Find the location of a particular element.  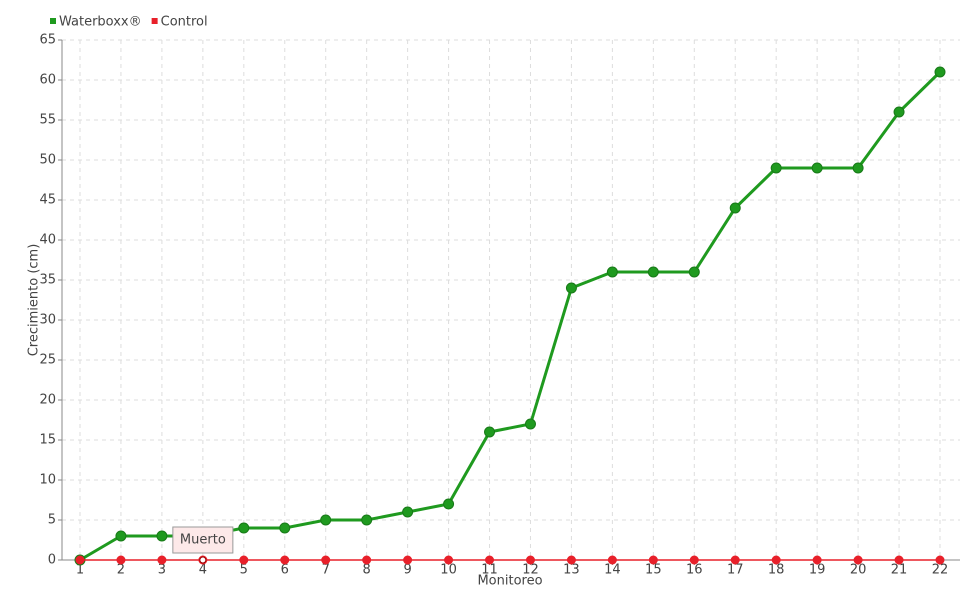

x-tick-label: 13 is located at coordinates (571, 570).